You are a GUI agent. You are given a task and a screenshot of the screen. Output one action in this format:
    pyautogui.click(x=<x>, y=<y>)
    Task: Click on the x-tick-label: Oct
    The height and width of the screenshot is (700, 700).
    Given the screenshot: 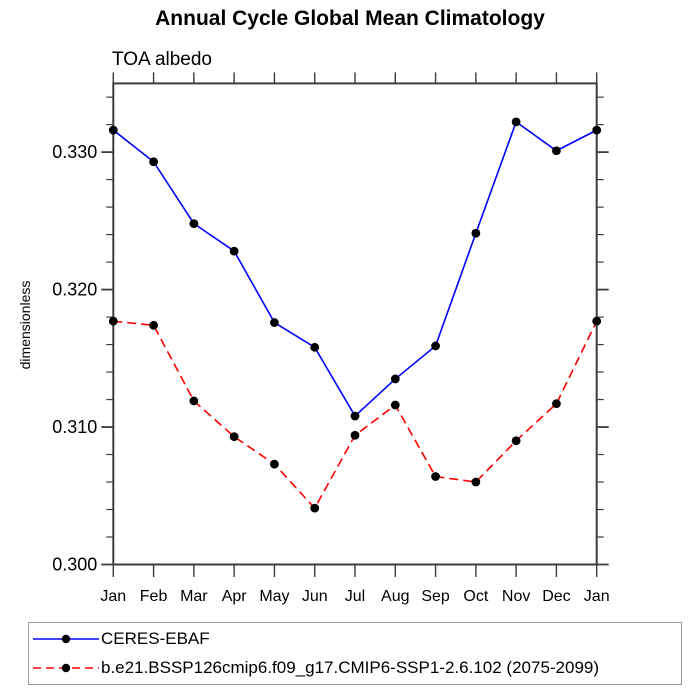 What is the action you would take?
    pyautogui.click(x=475, y=596)
    